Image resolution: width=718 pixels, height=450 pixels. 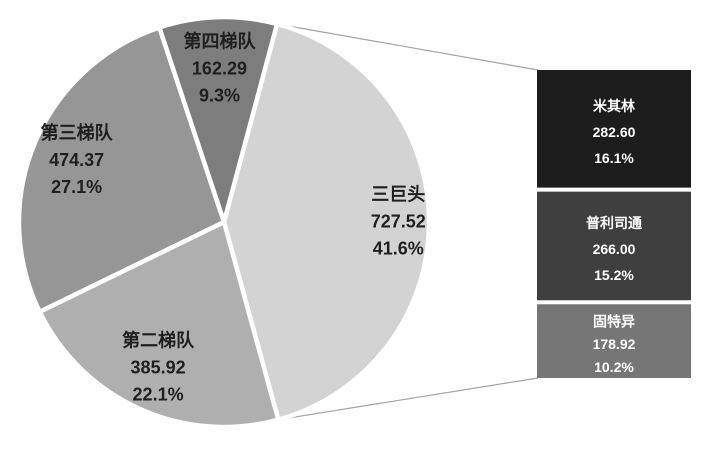 I want to click on pie-slice-label: 第四梯队, so click(x=219, y=40).